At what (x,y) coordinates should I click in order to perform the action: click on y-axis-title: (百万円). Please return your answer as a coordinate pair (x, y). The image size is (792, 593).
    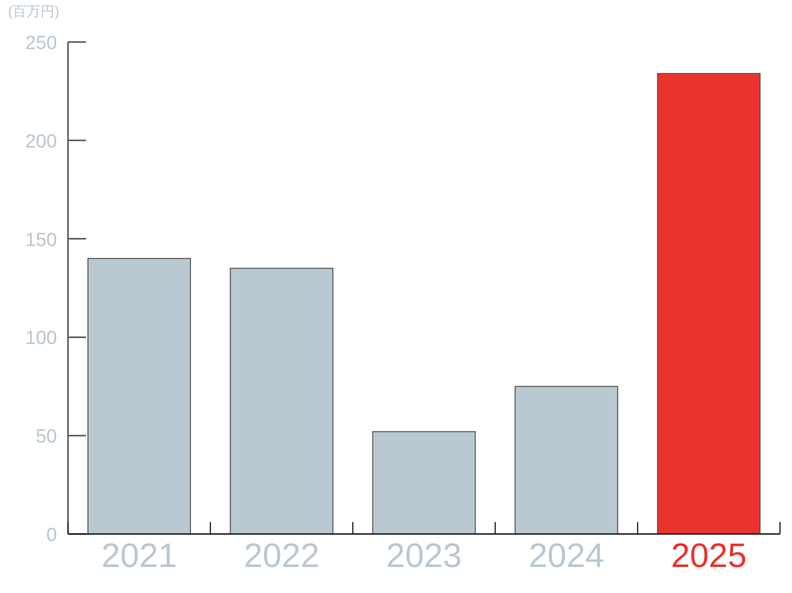
    Looking at the image, I should click on (34, 11).